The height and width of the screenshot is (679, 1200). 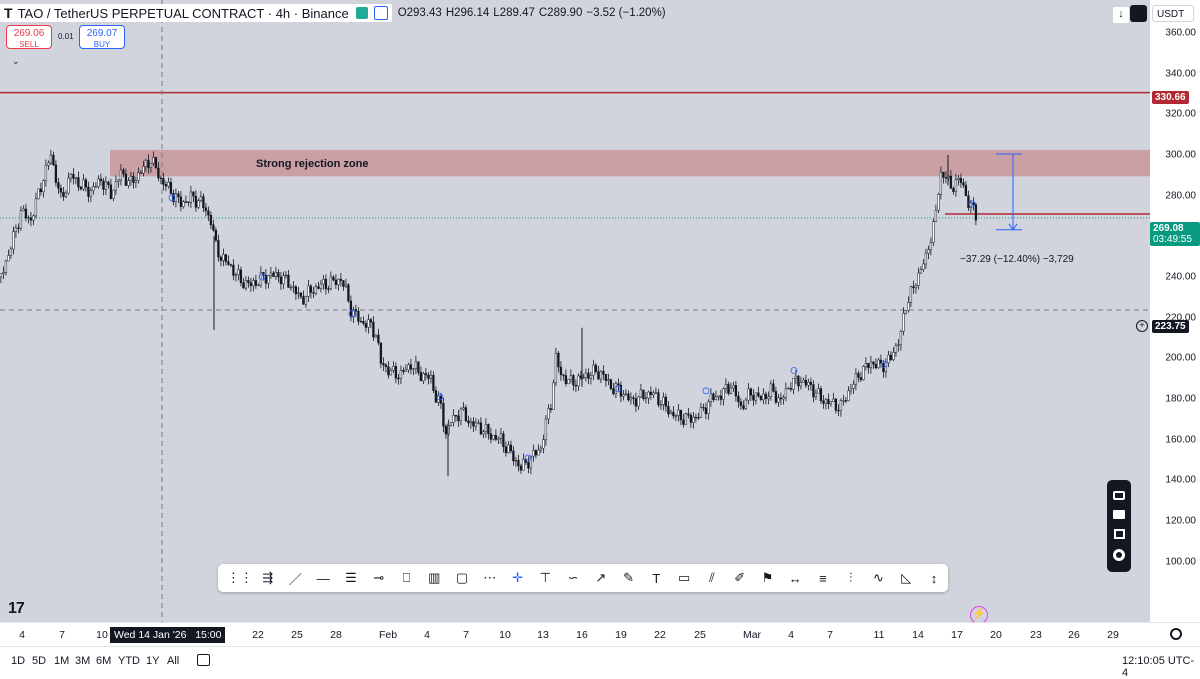 I want to click on resistance-price-label: 330.66, so click(x=1170, y=97).